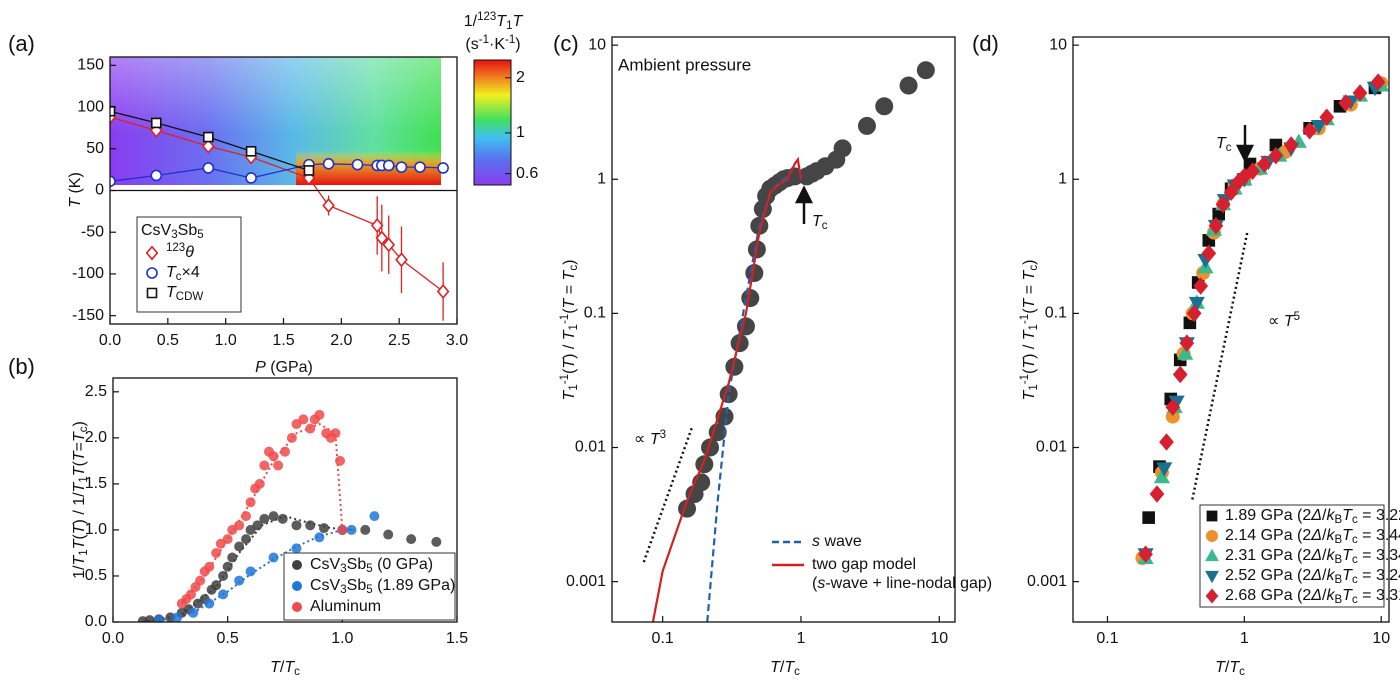 The height and width of the screenshot is (700, 1400). I want to click on y-axis-label: T (K), so click(75, 190).